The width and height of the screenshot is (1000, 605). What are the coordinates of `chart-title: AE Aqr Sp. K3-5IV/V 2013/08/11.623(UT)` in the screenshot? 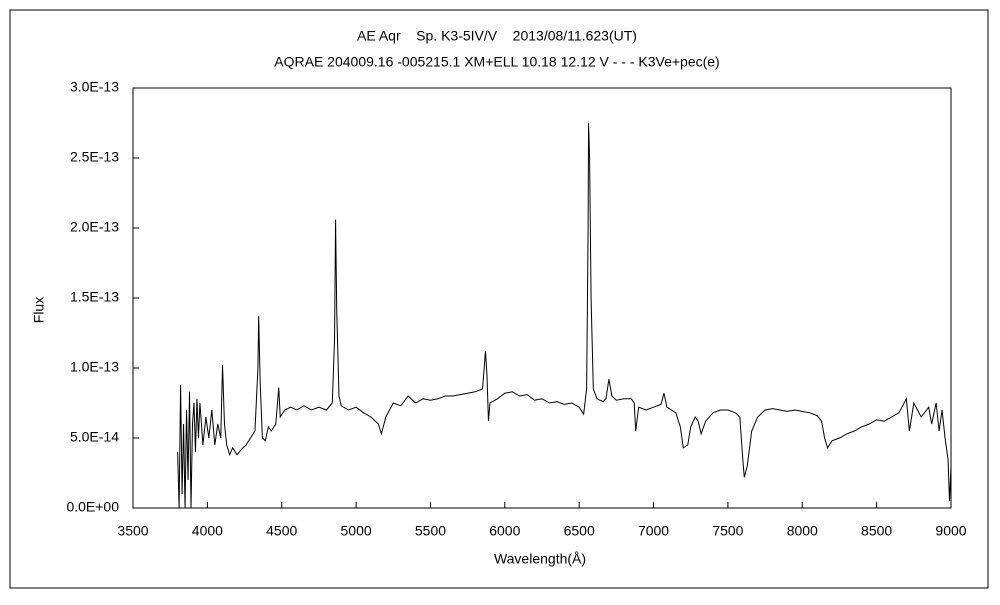 It's located at (497, 36).